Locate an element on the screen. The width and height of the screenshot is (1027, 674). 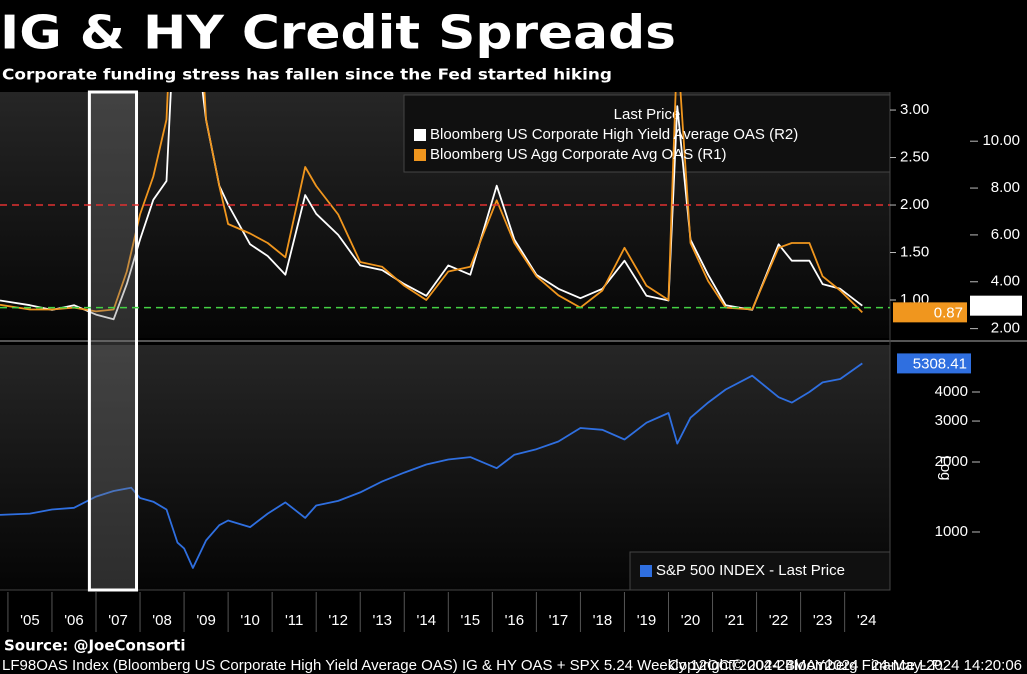
y-tick-label: 2.50 is located at coordinates (914, 157).